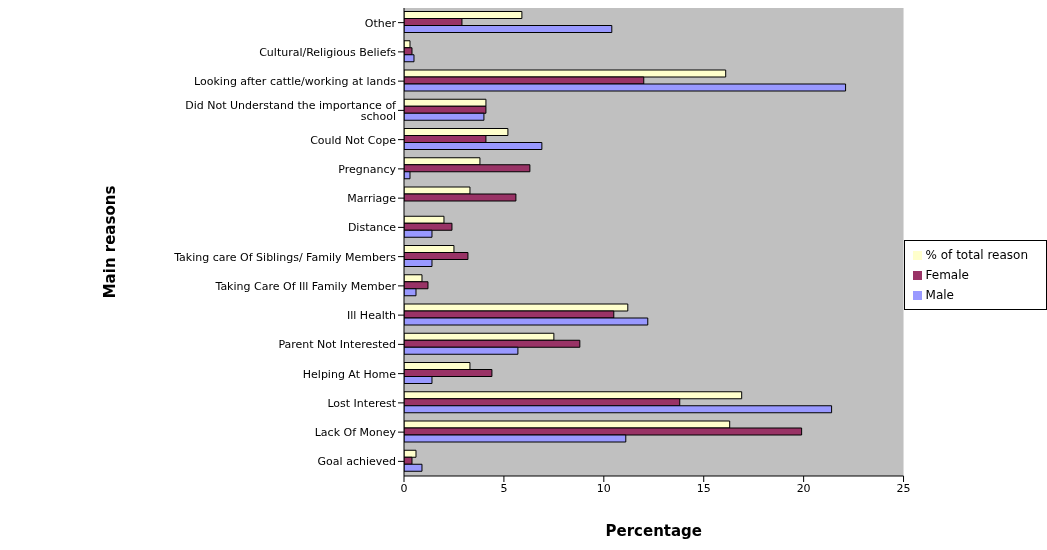 The image size is (1047, 550). Describe the element at coordinates (703, 488) in the screenshot. I see `x-tick-label: 15` at that location.